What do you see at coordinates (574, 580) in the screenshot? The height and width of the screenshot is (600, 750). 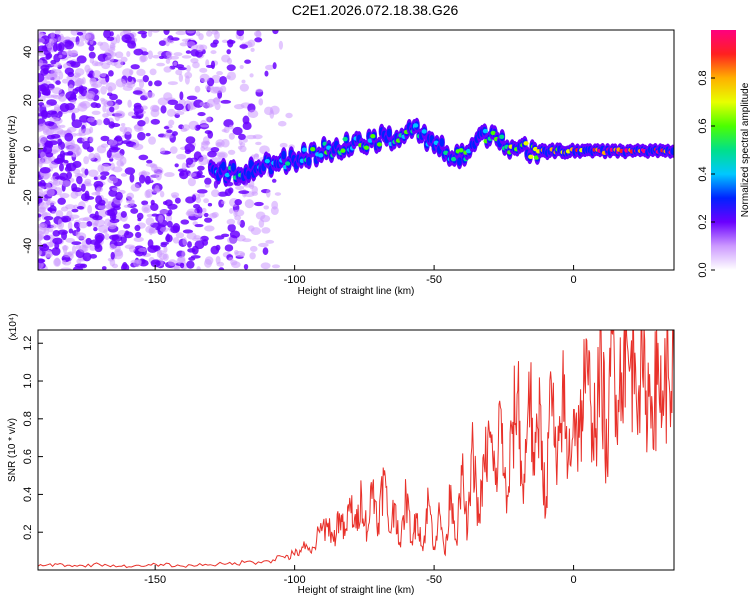 I see `snr-x-tick-label: 0` at bounding box center [574, 580].